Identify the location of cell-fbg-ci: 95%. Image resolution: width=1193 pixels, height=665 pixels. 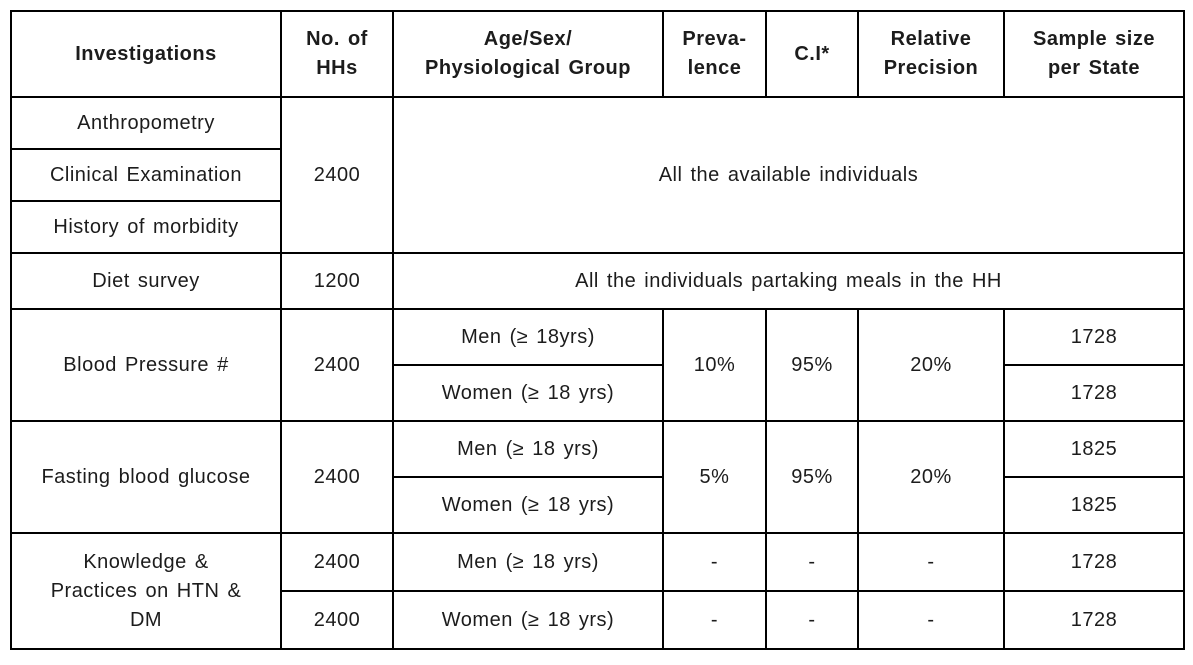
(812, 477).